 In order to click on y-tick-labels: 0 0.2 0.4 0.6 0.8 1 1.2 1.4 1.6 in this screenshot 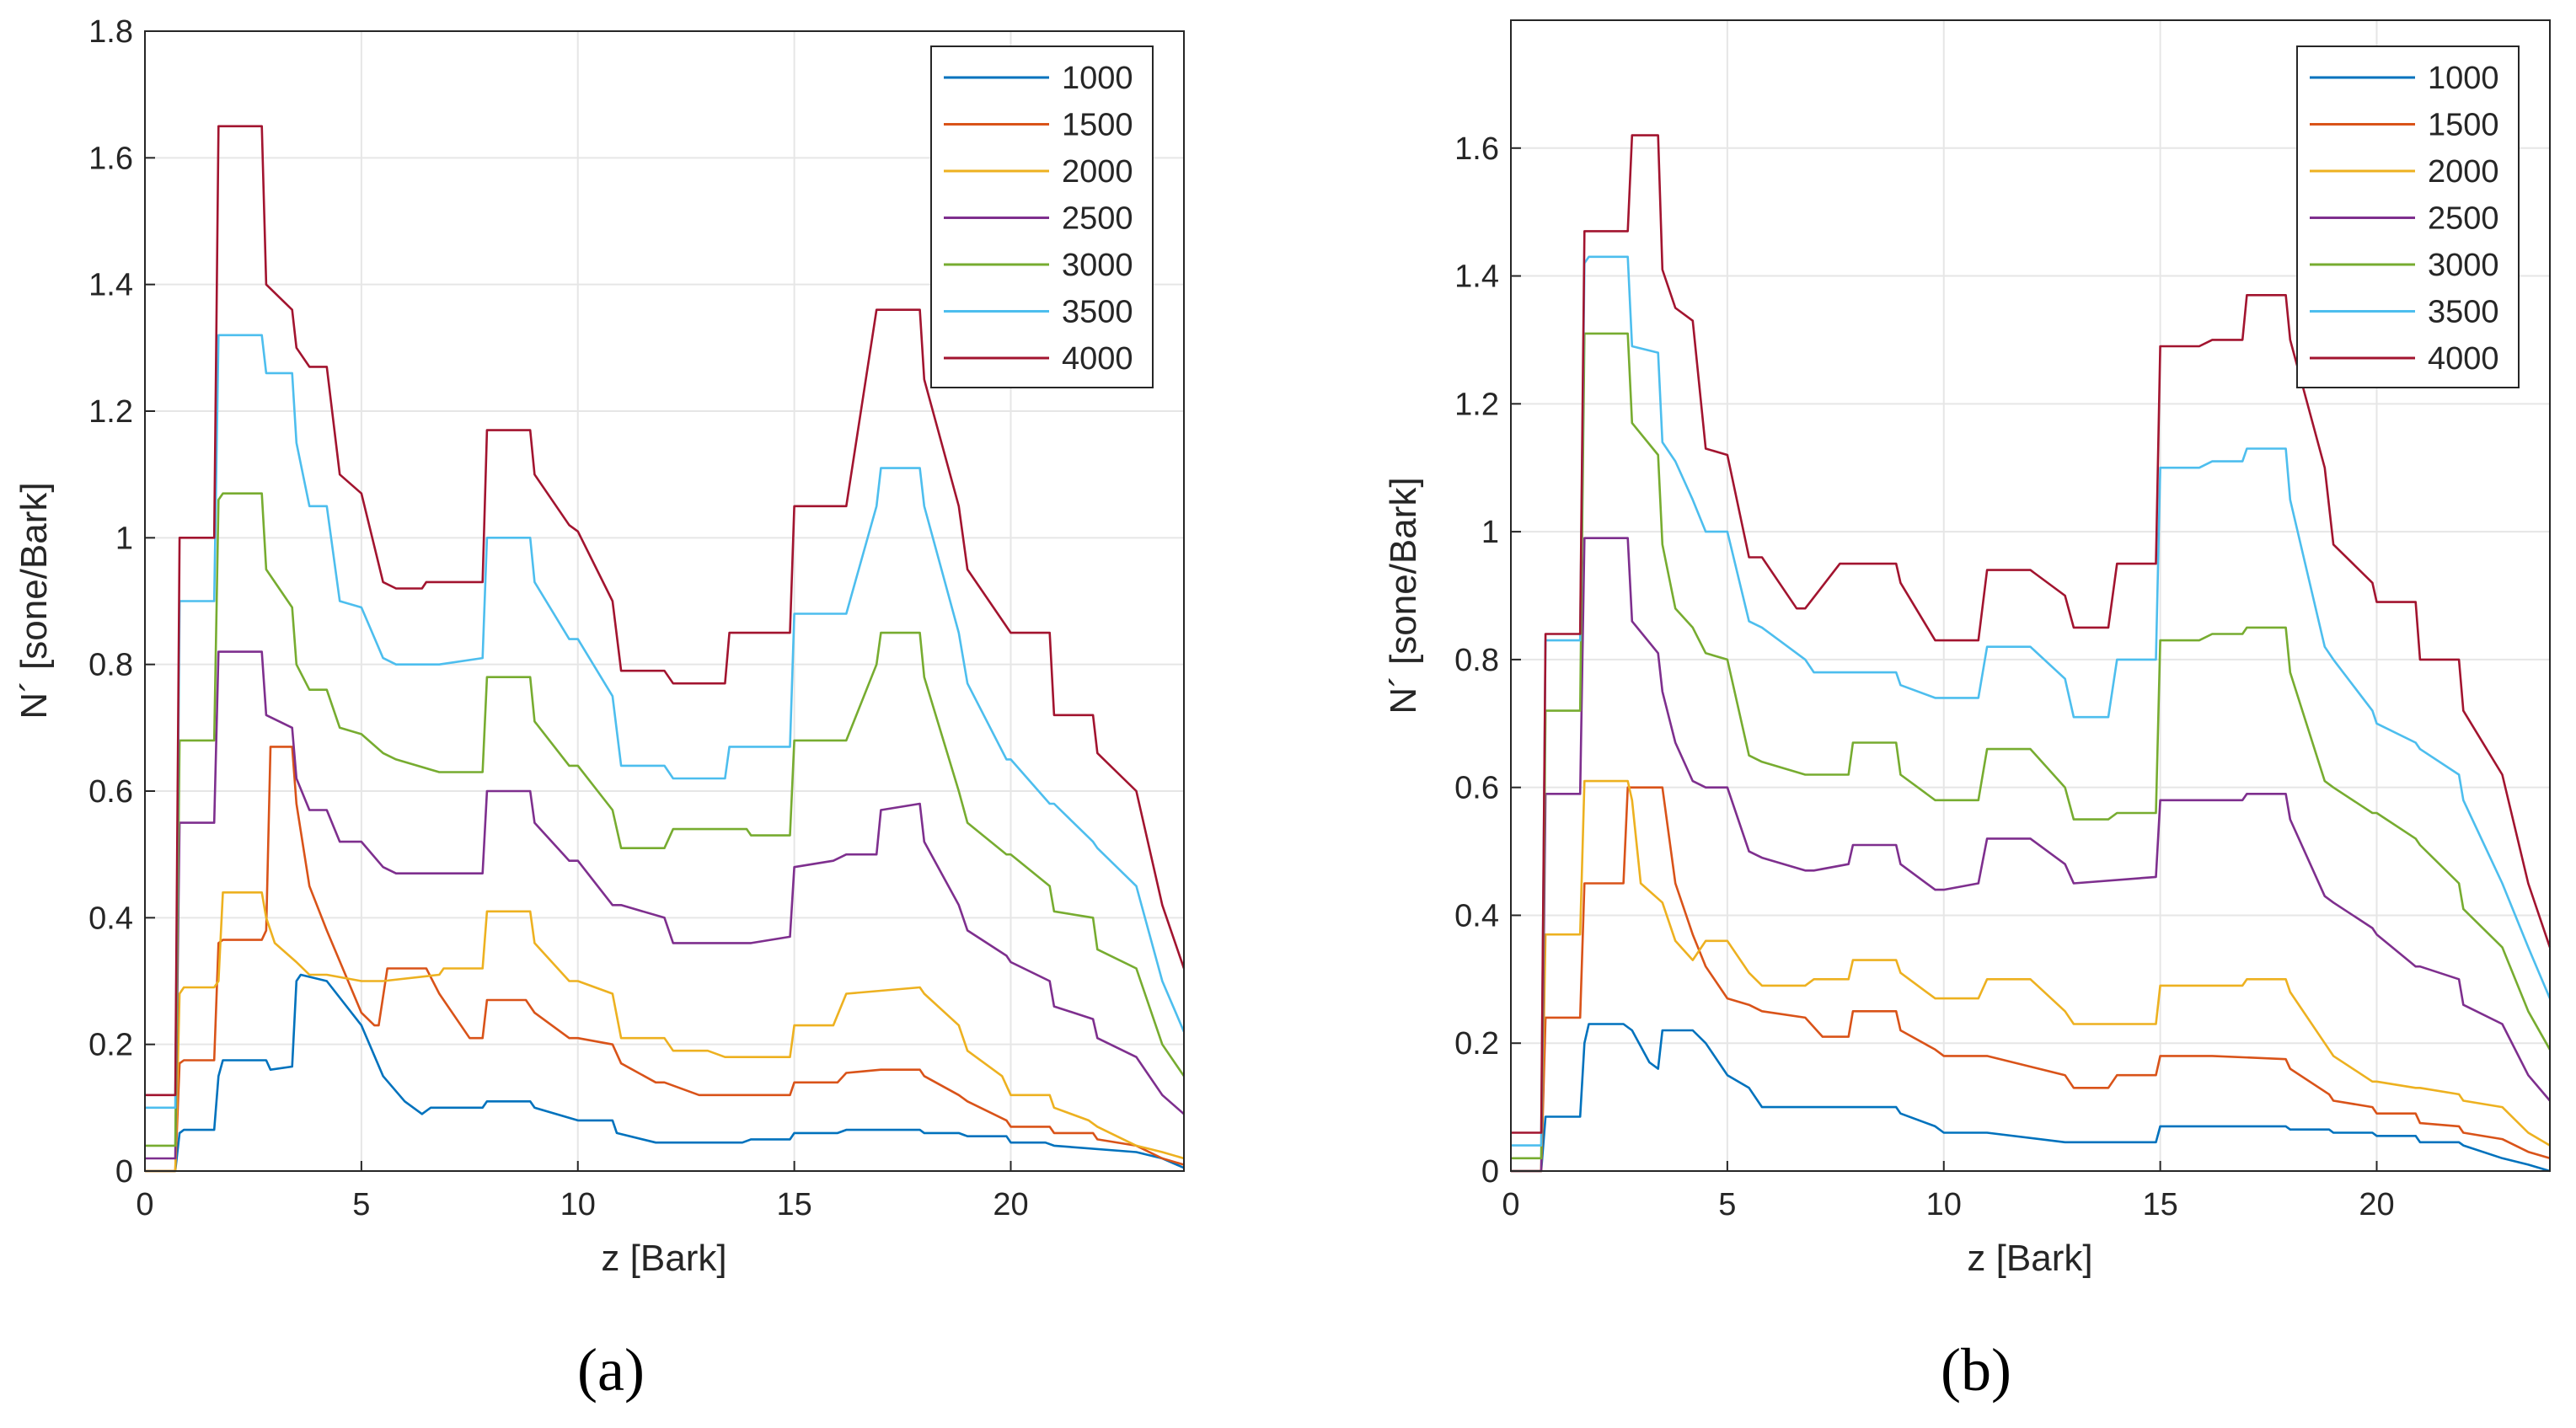, I will do `click(1476, 660)`.